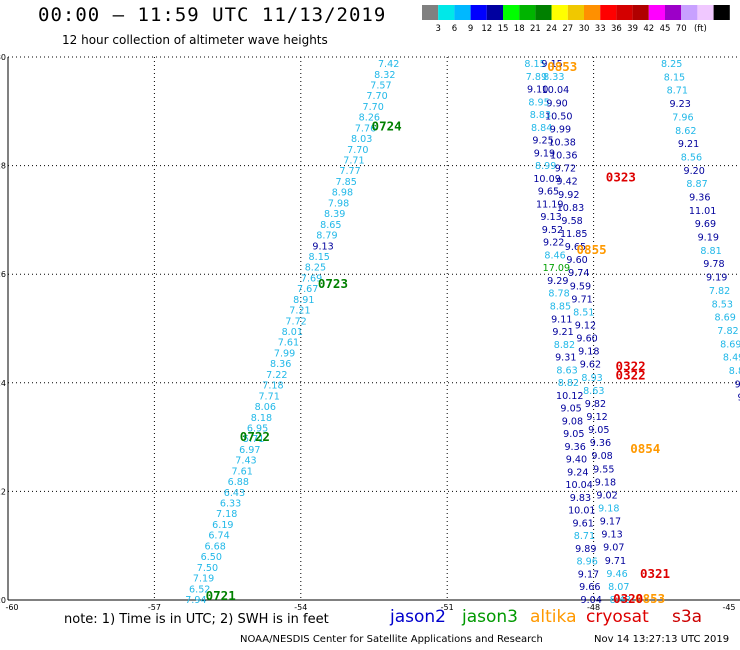 The width and height of the screenshot is (740, 650). Describe the element at coordinates (728, 607) in the screenshot. I see `lon-tick-label: -45` at that location.